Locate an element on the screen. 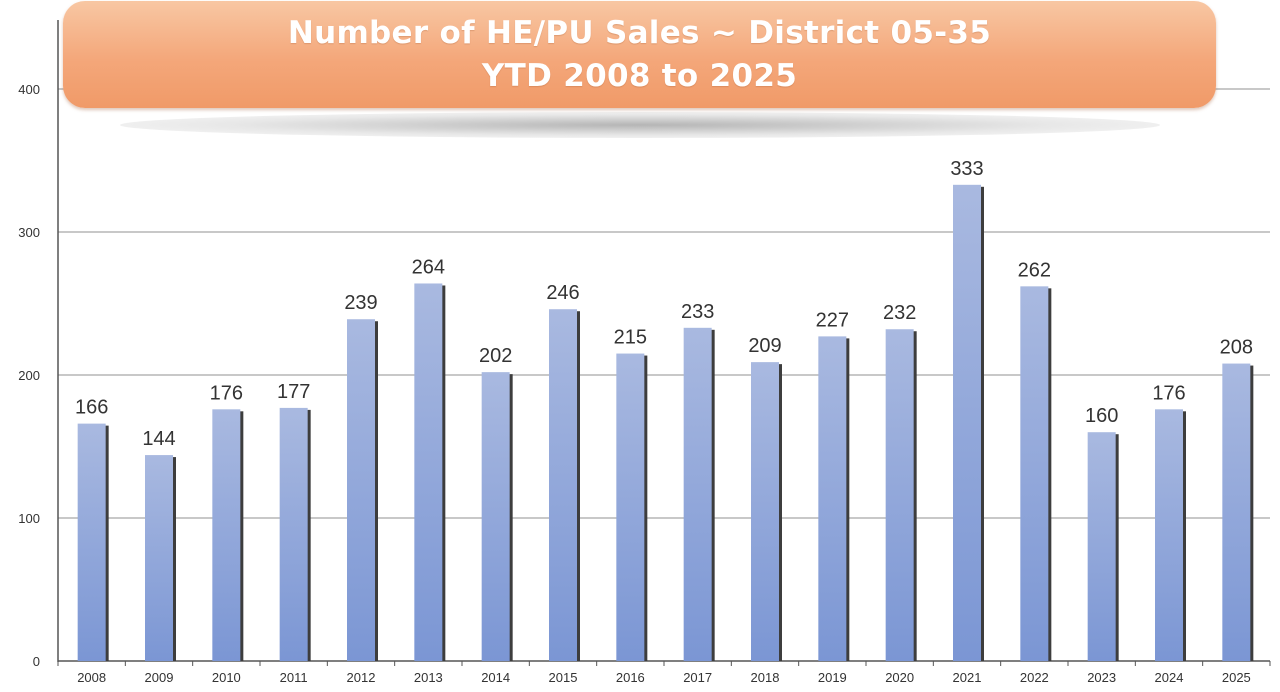 The image size is (1280, 692). data-label-2022: 262 is located at coordinates (1034, 270).